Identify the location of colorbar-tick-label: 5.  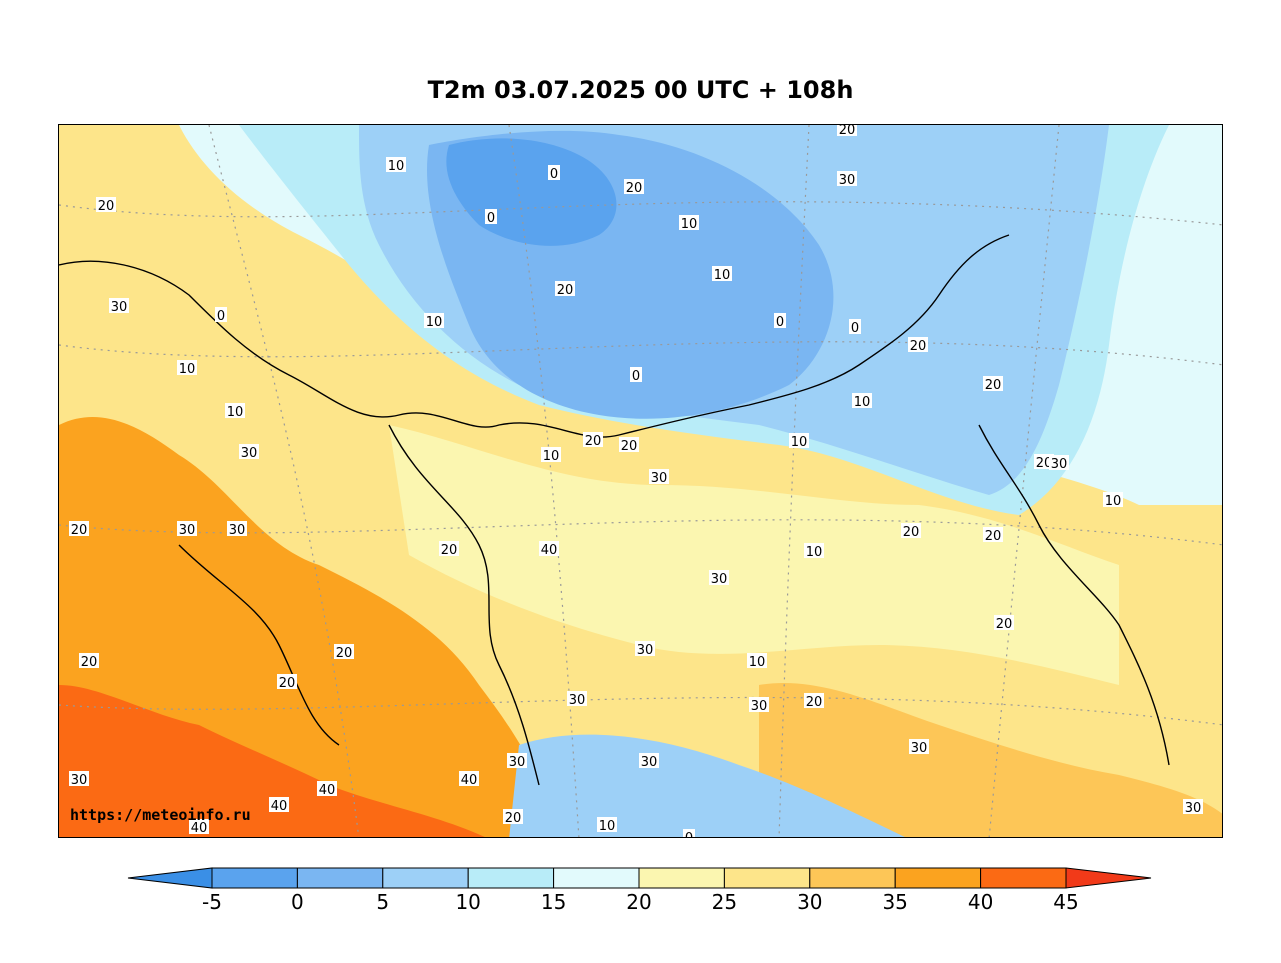
(383, 902).